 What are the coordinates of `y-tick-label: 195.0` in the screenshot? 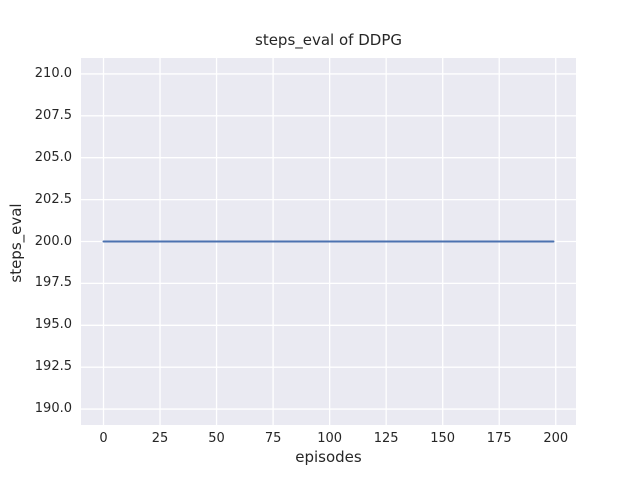 It's located at (53, 325).